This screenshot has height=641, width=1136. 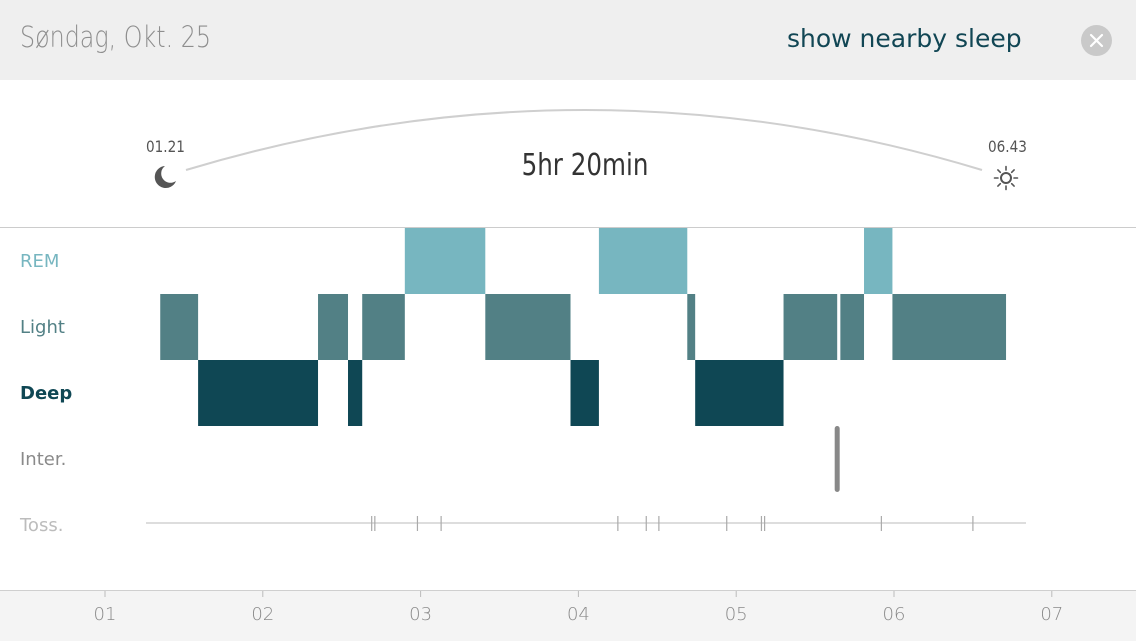 I want to click on stage-label-inter: Inter., so click(x=43, y=459).